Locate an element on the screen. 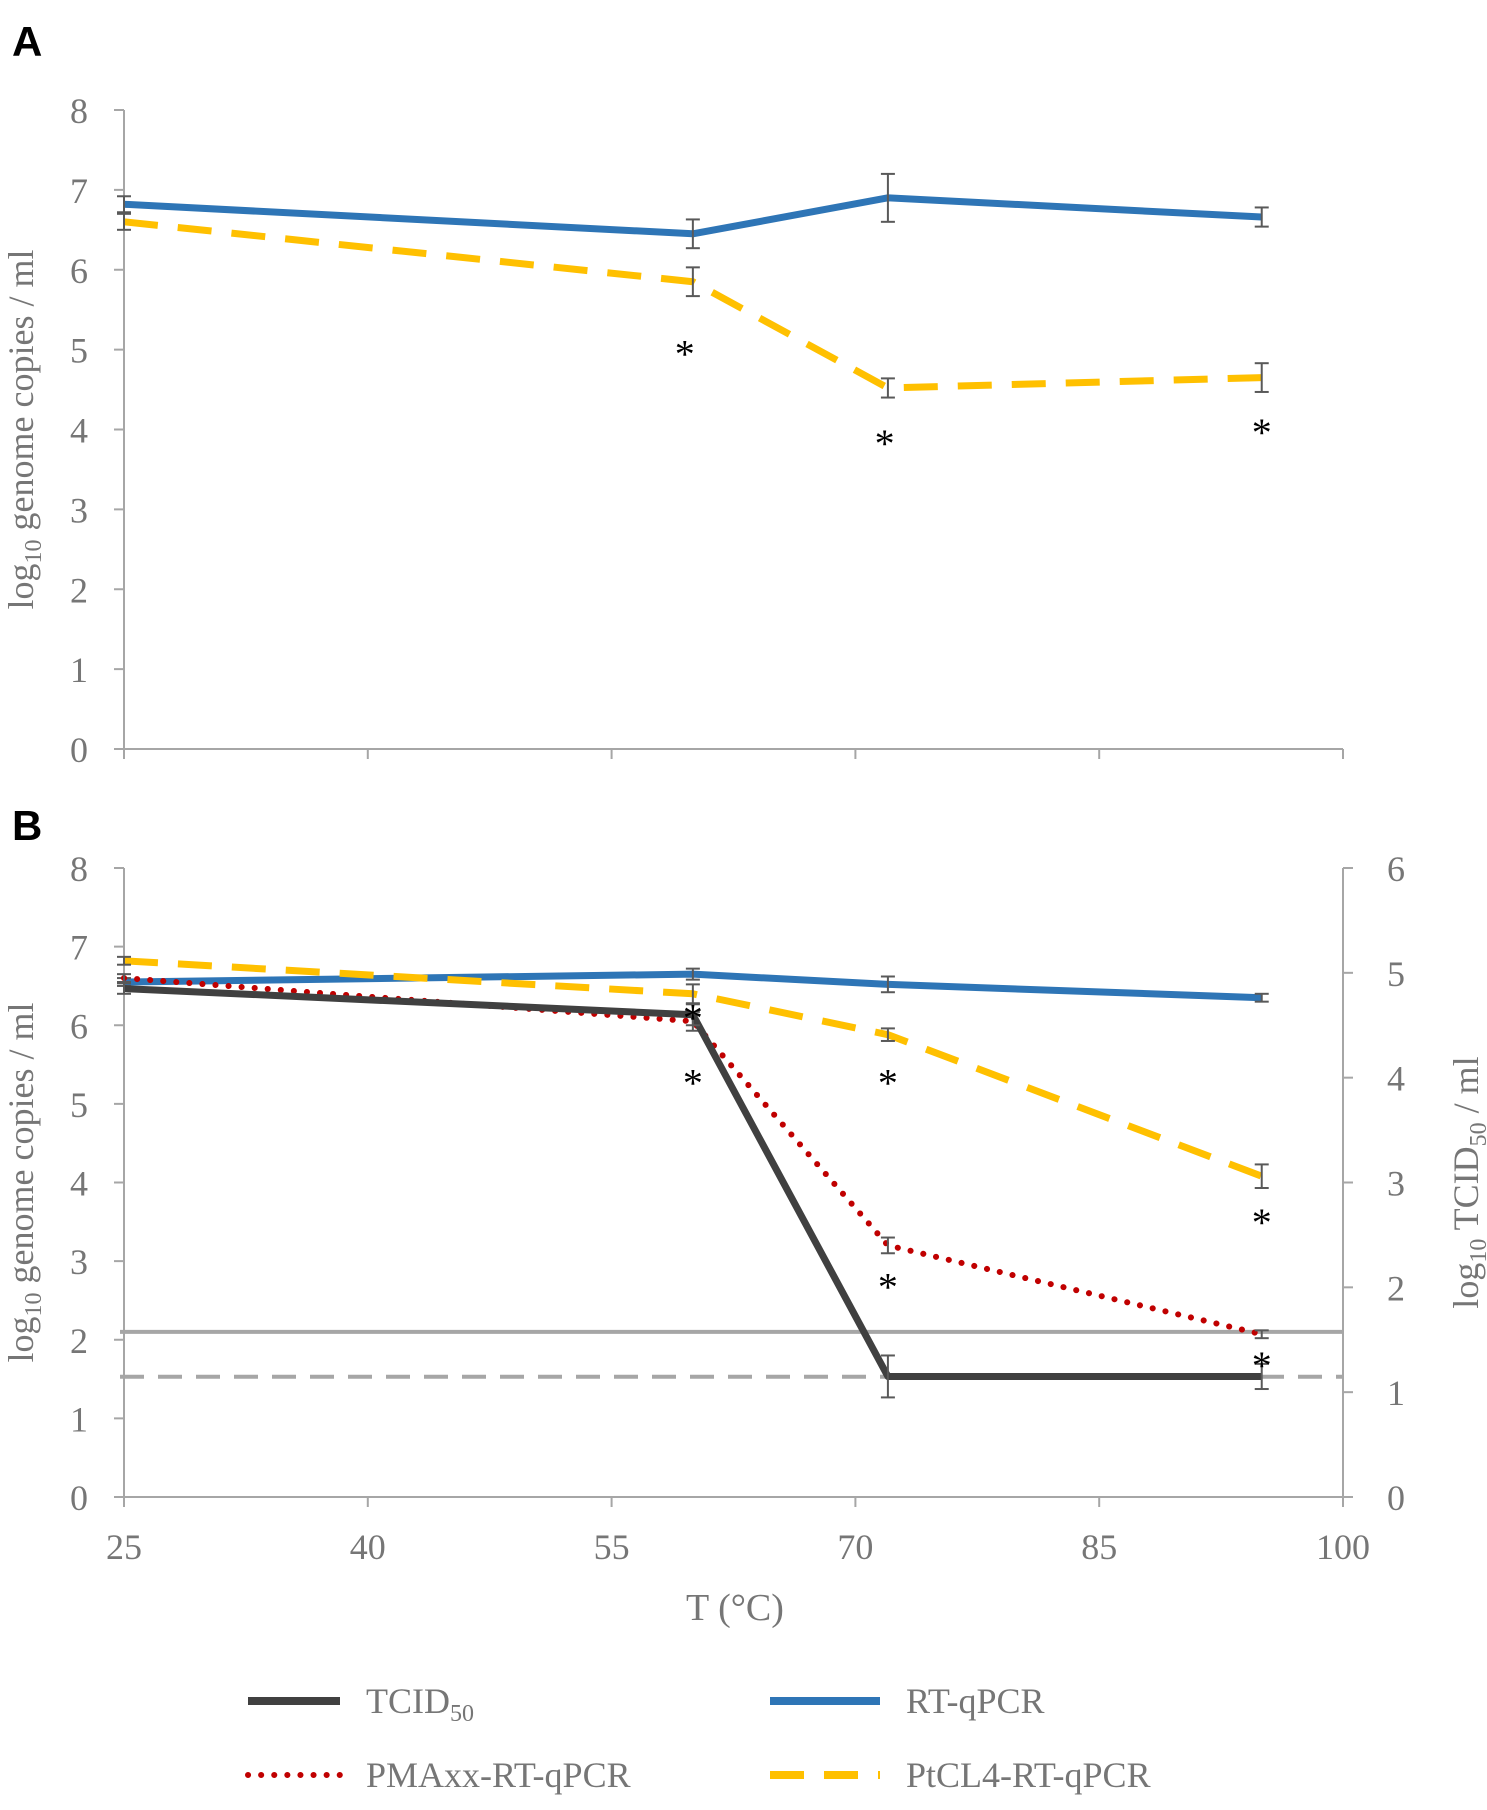  legend-label-ptcl4: PtCL4-RT-qPCR is located at coordinates (1028, 1775).